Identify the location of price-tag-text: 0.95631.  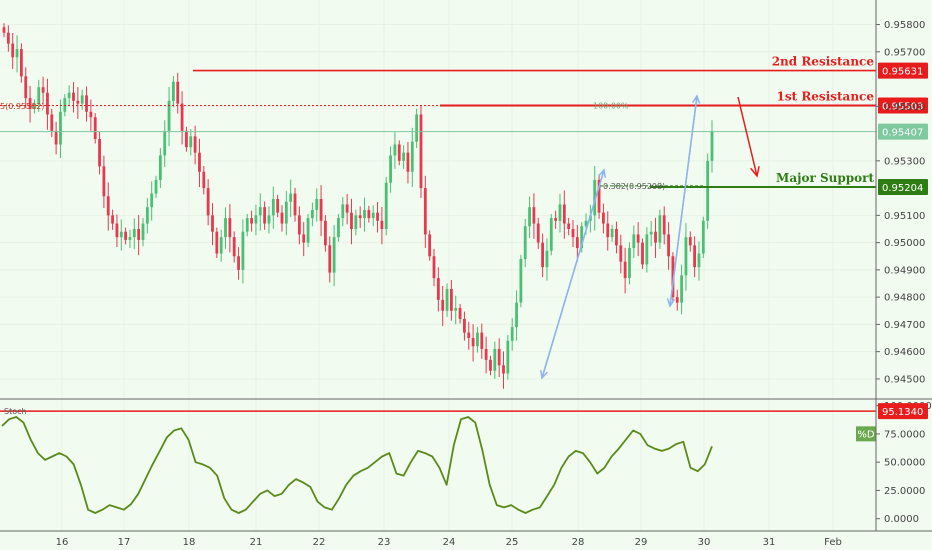
(902, 72).